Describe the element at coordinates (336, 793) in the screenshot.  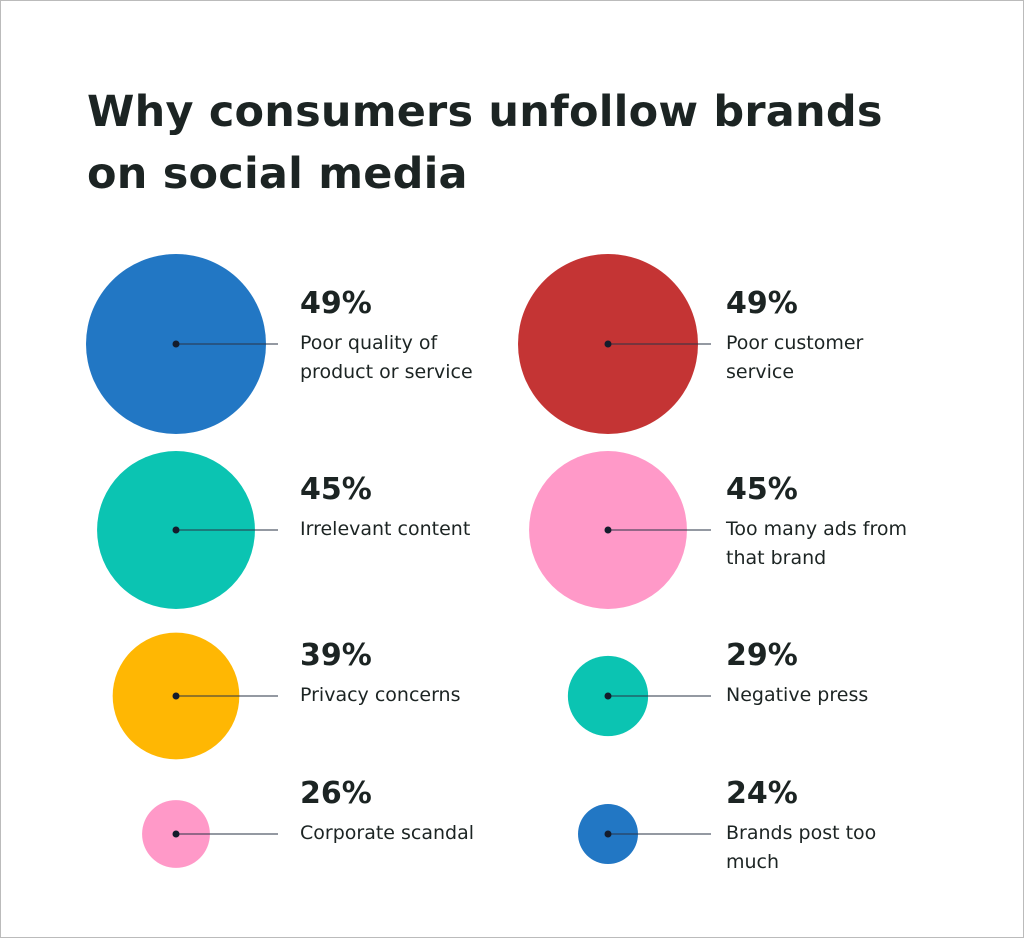
I see `value-label: 26%` at that location.